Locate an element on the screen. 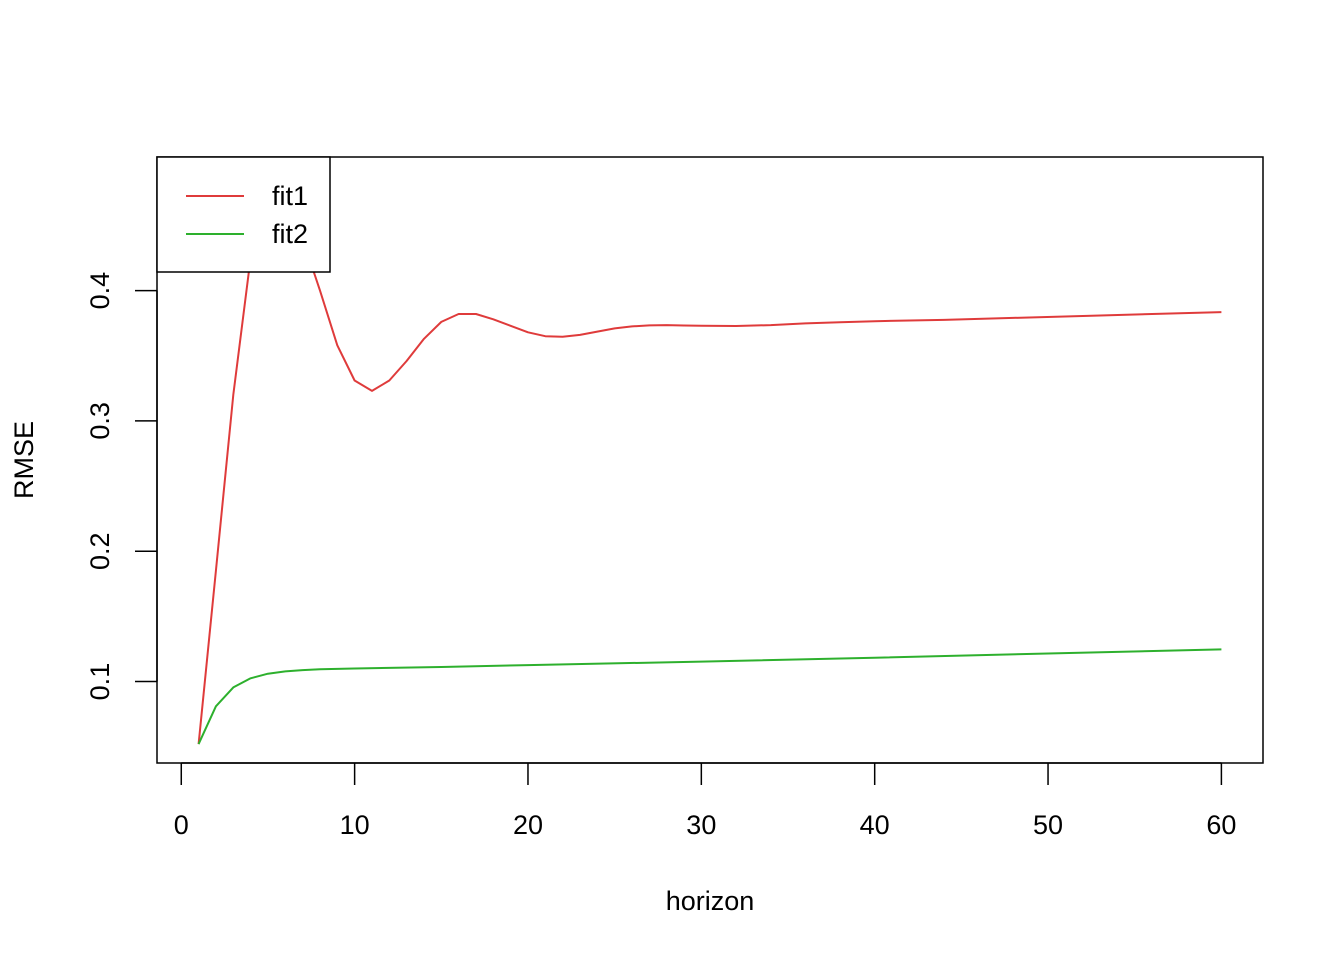  x-axis-label: horizon is located at coordinates (710, 901).